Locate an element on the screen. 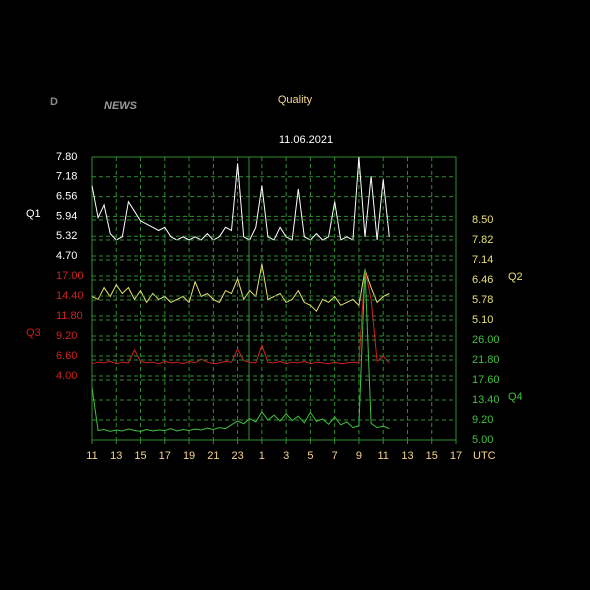 The height and width of the screenshot is (590, 590). y-tick-label: 17.60 is located at coordinates (486, 380).